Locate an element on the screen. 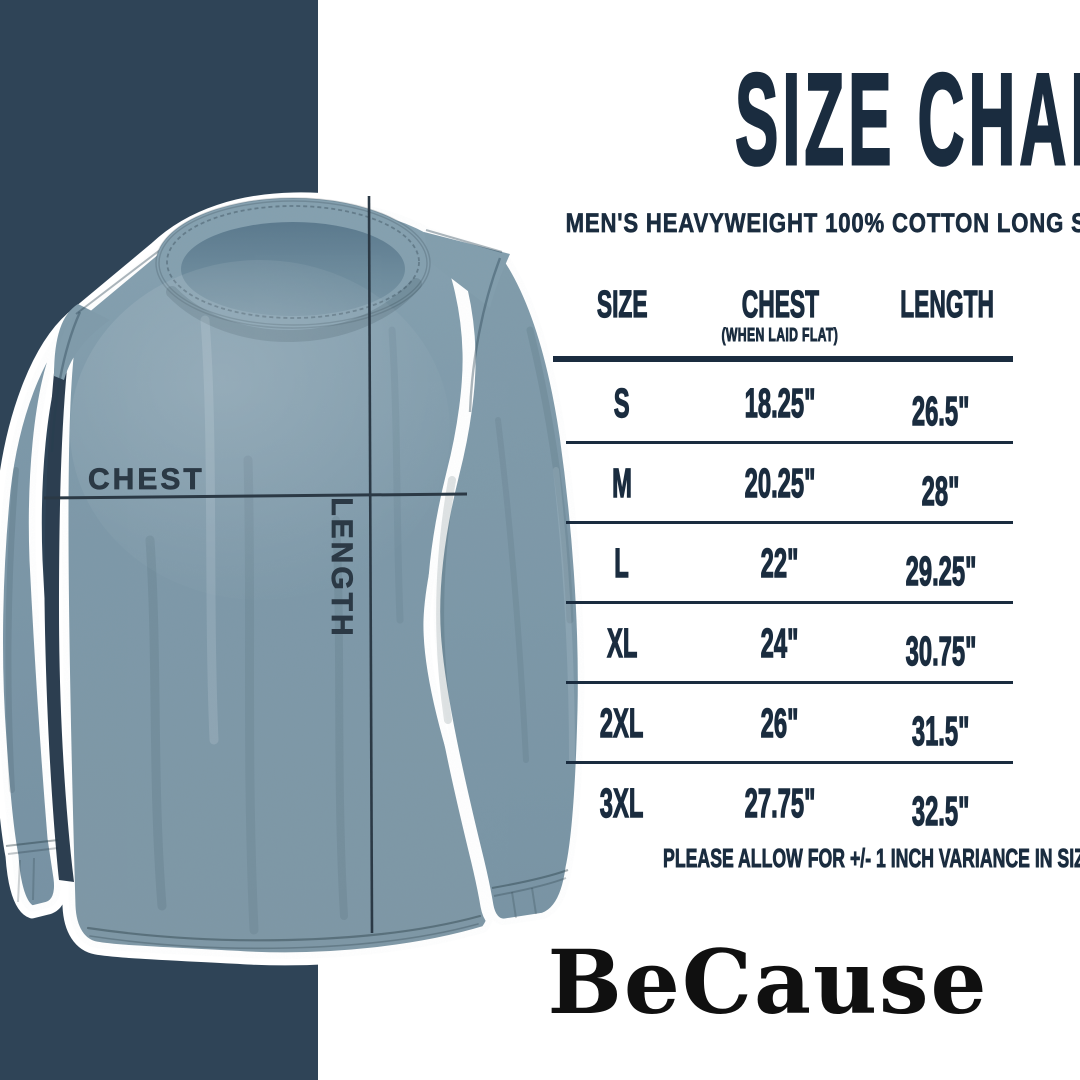 The height and width of the screenshot is (1080, 1080). header-size: SIZE is located at coordinates (622, 305).